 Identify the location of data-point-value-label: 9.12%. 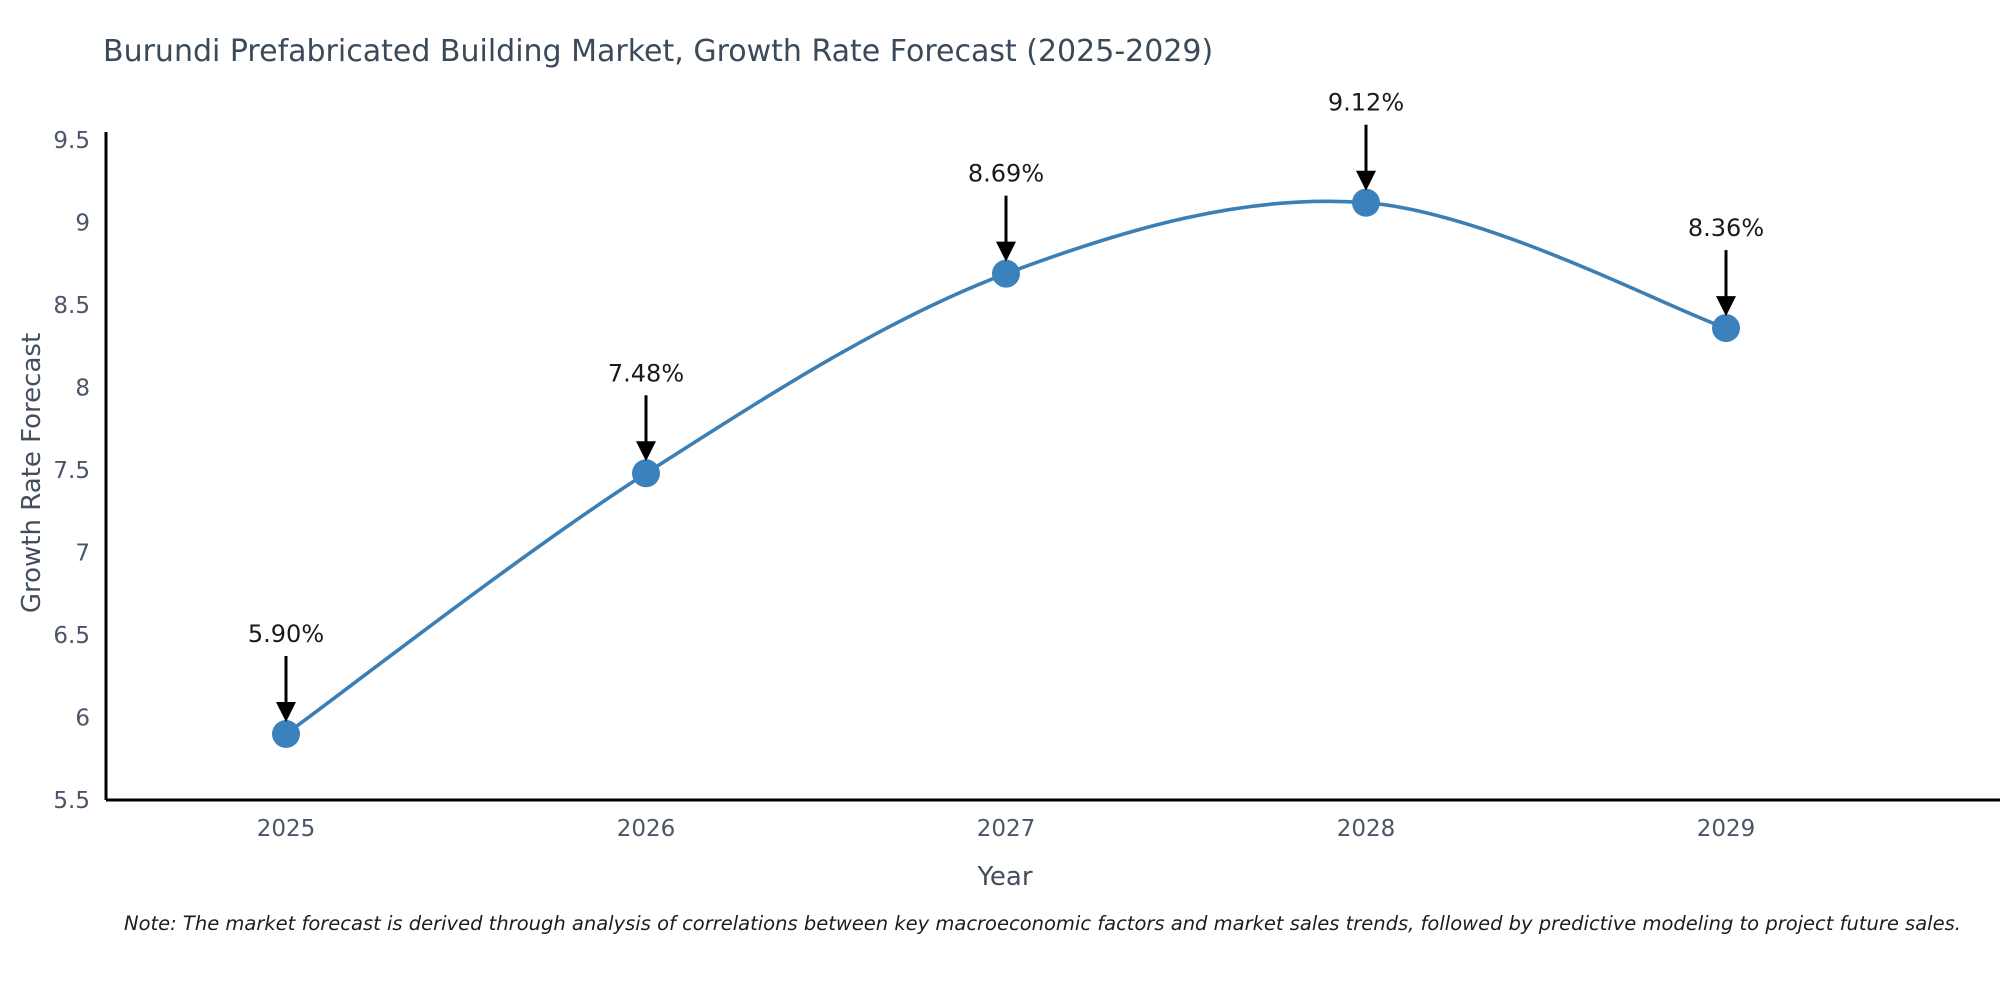
(1366, 103).